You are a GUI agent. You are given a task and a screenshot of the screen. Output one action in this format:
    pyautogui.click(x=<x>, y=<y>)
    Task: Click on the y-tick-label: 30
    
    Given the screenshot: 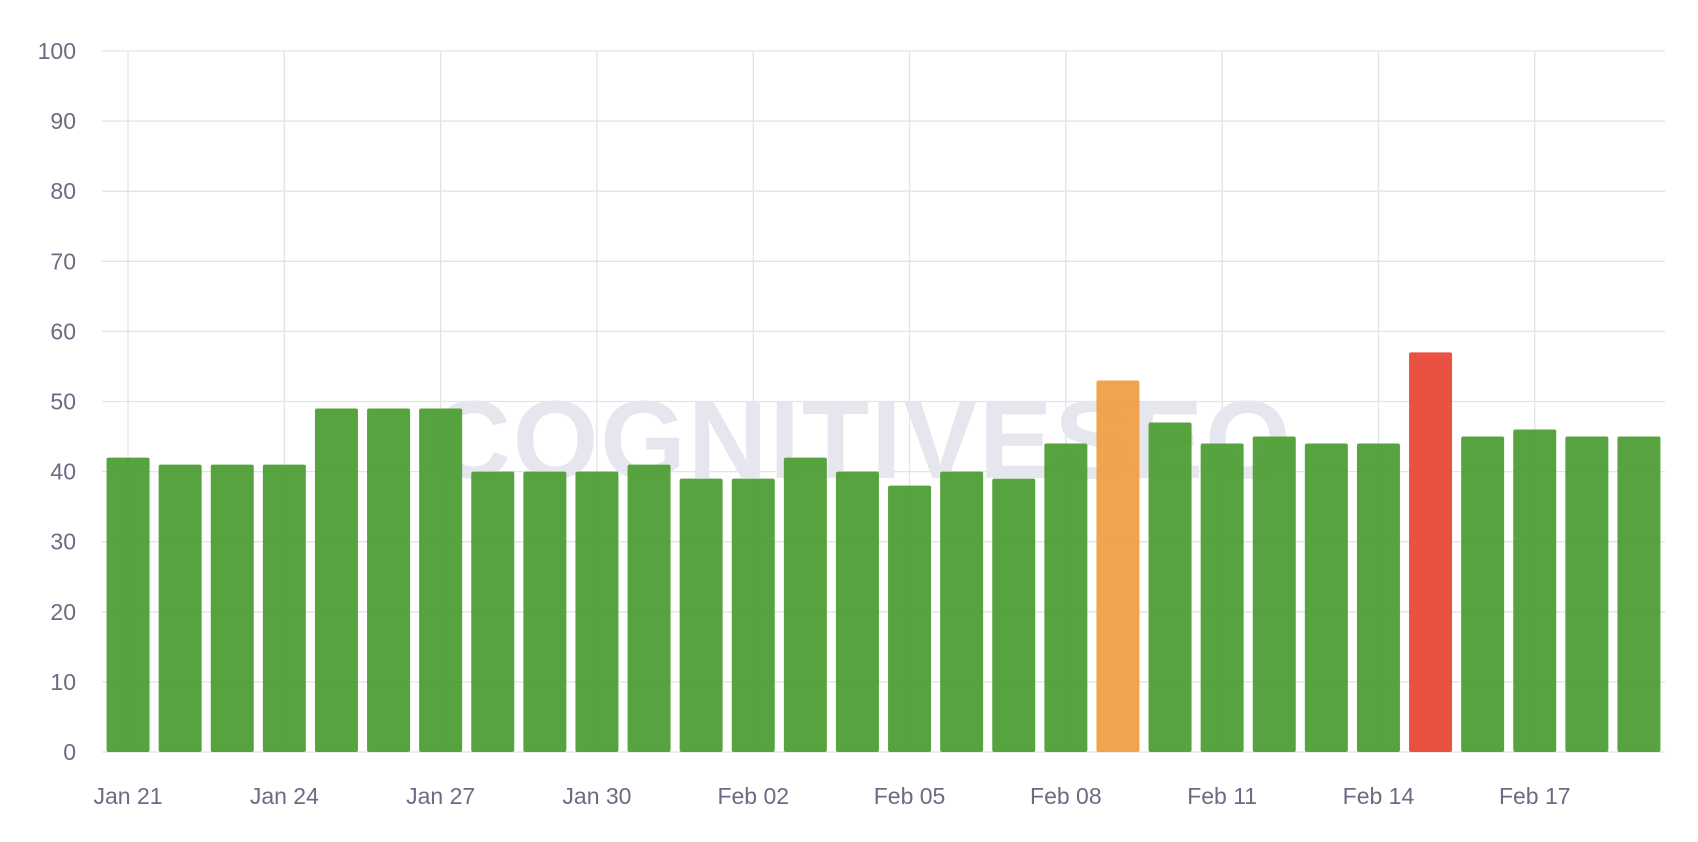 What is the action you would take?
    pyautogui.click(x=63, y=542)
    